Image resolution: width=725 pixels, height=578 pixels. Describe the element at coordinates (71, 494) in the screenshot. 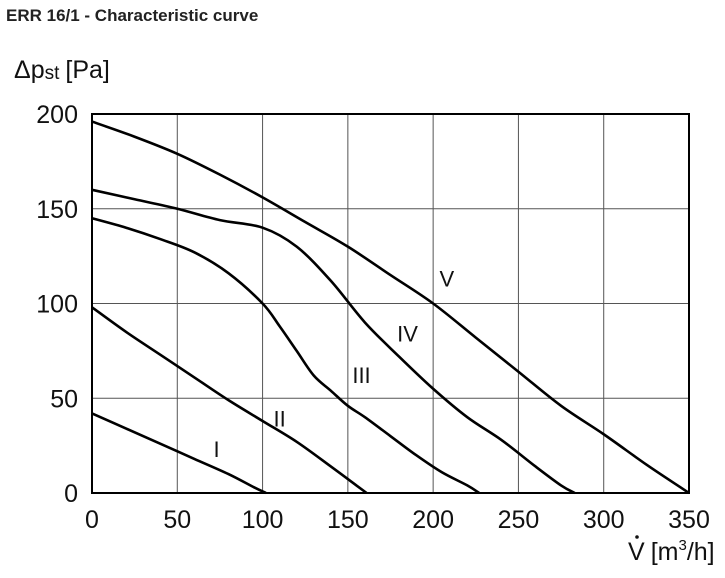

I see `y-tick-label: 0` at that location.